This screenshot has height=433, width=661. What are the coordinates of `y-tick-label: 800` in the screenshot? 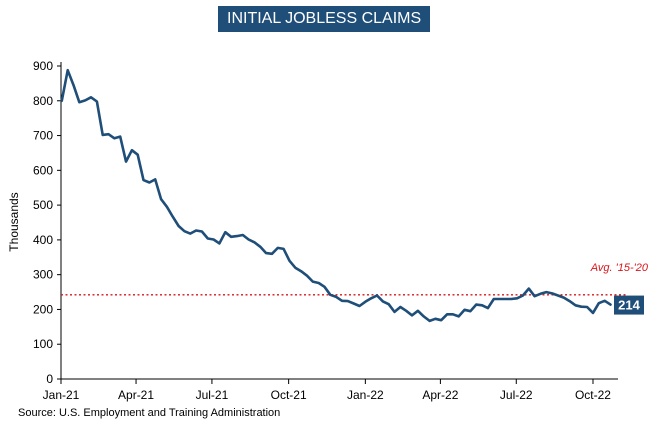 It's located at (43, 101).